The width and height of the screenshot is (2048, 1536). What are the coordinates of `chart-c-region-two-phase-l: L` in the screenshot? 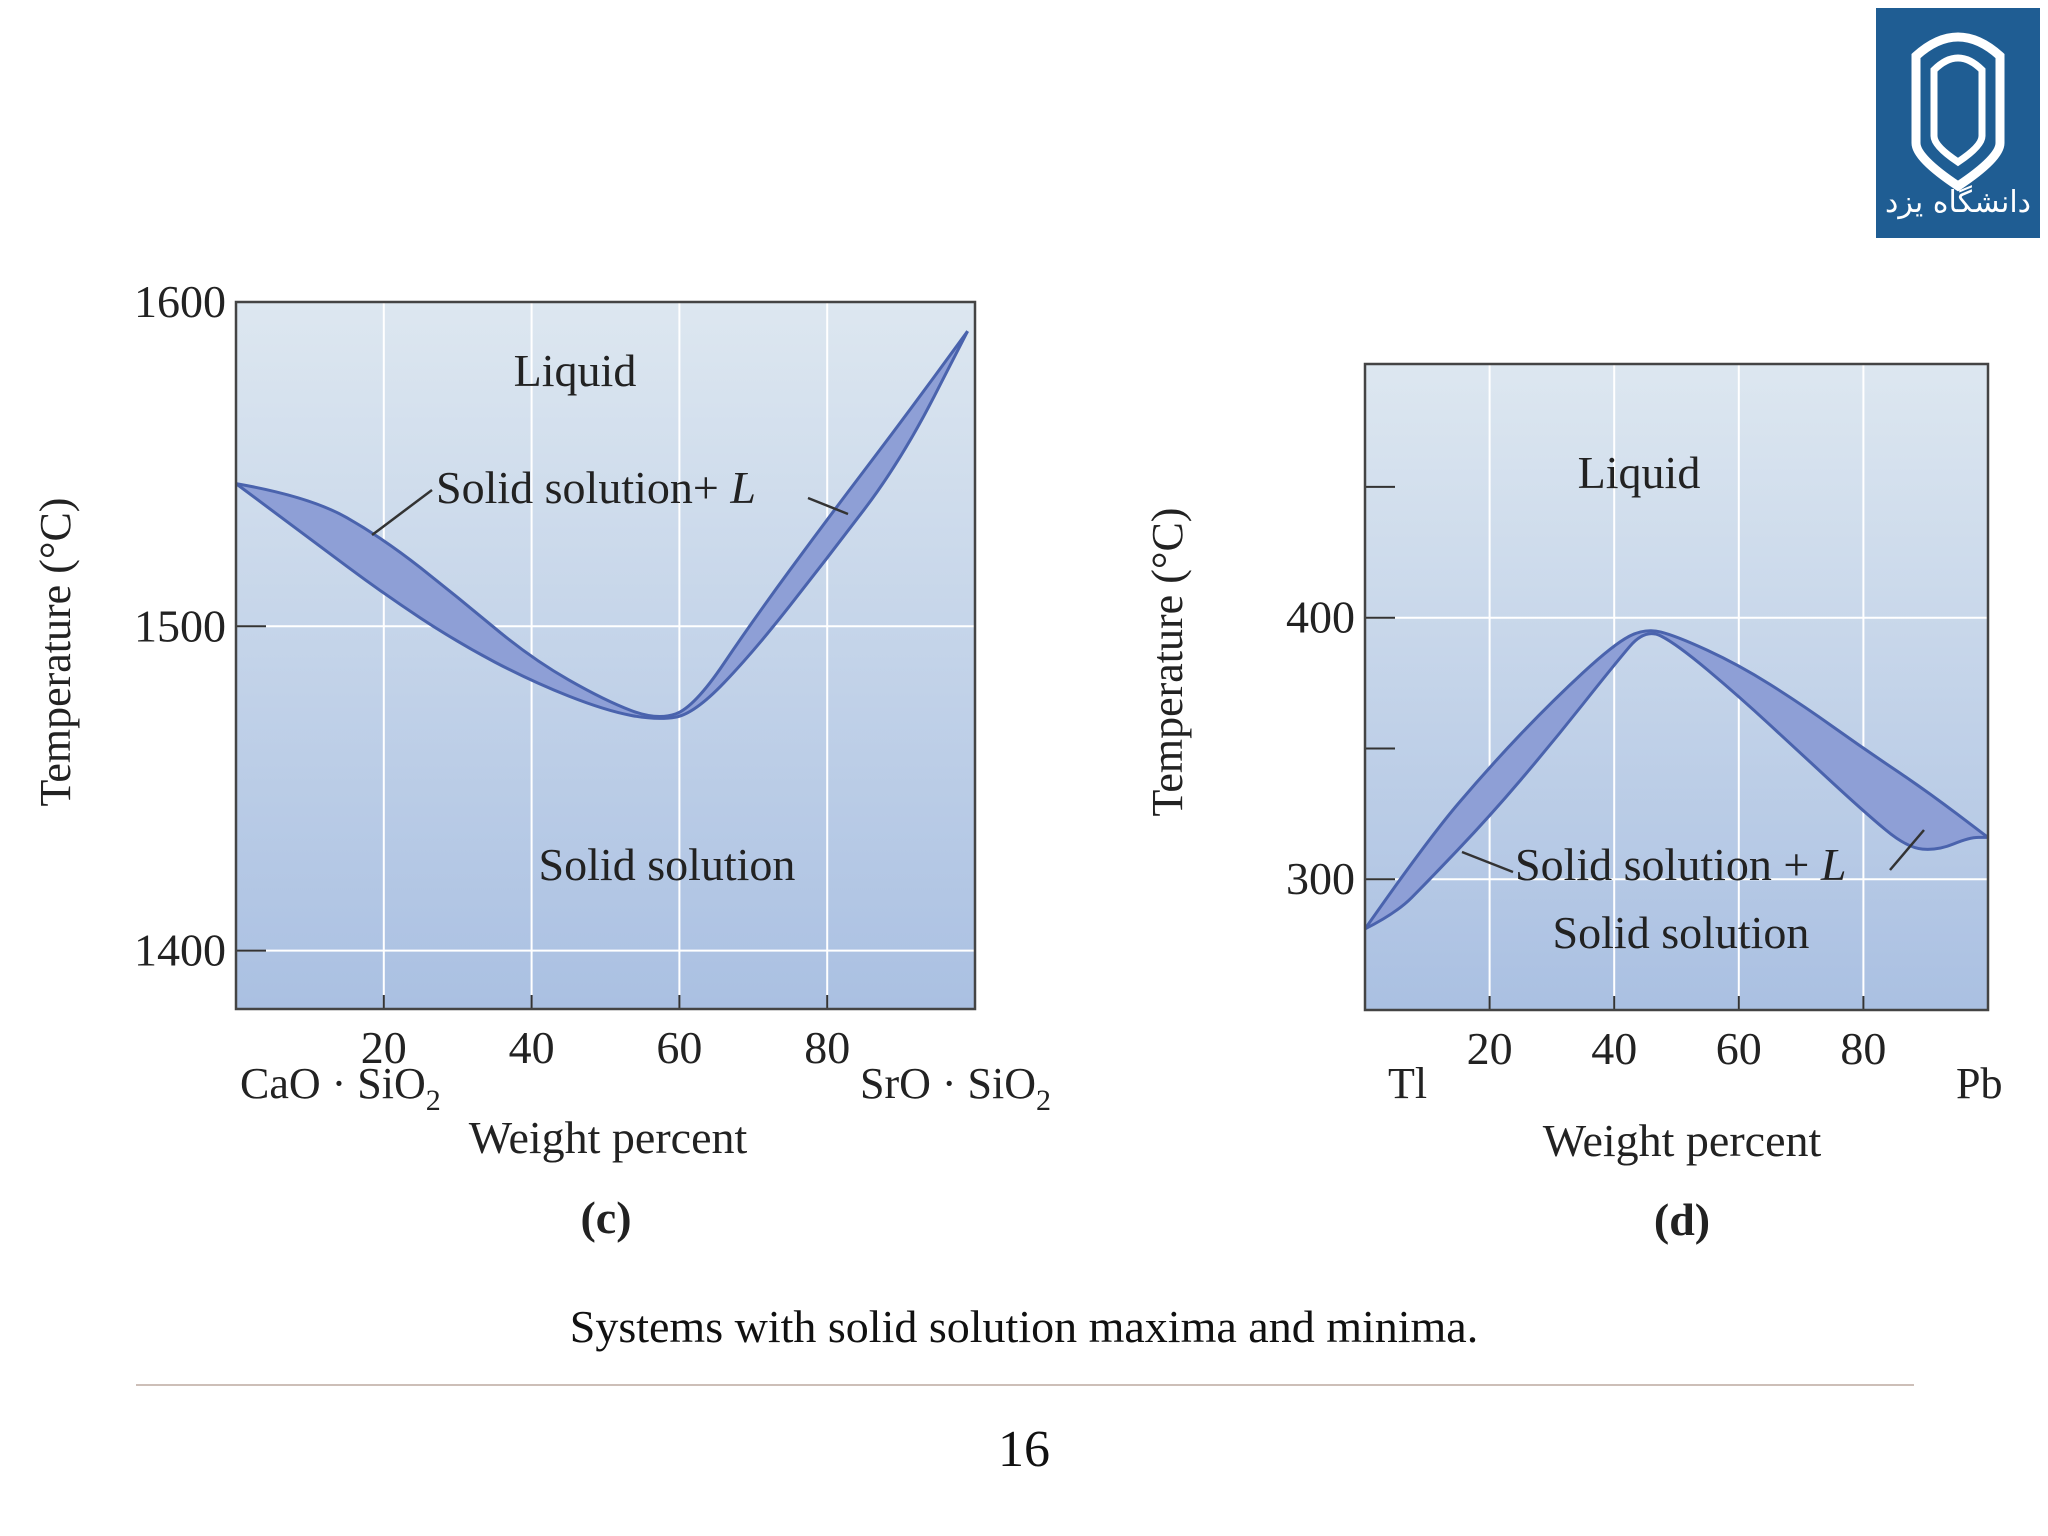 It's located at (742, 487).